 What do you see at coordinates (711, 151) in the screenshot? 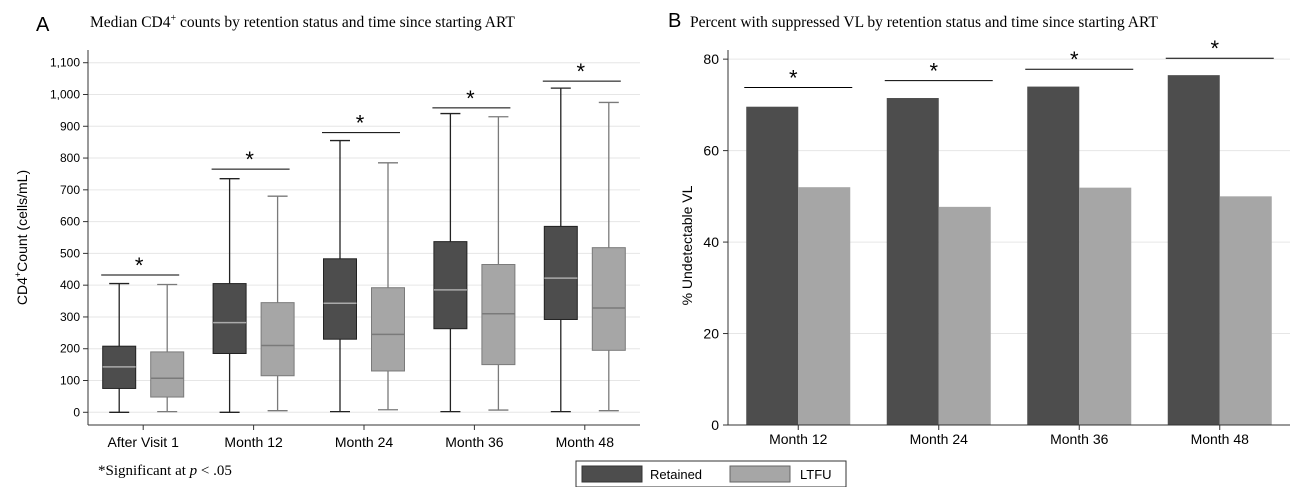
I see `chart-b-ytick-label: 60` at bounding box center [711, 151].